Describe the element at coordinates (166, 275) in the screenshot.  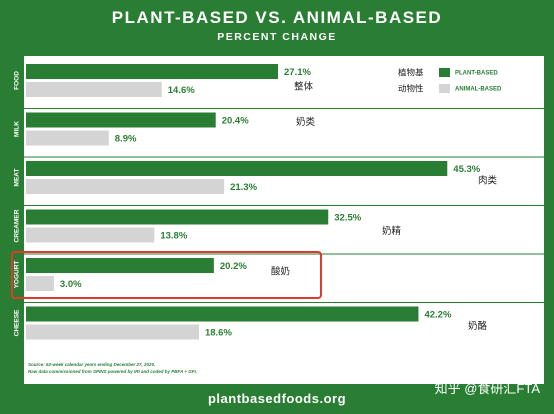
I see `highlight-box` at that location.